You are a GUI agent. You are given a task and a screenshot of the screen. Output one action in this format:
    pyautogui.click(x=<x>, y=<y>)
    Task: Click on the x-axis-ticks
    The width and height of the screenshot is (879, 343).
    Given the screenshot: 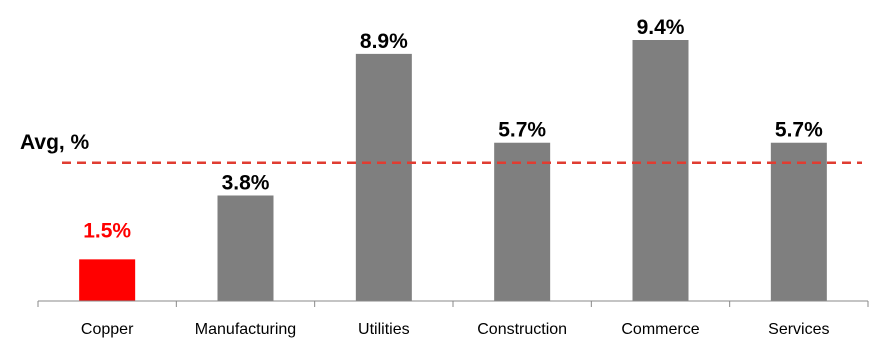 What is the action you would take?
    pyautogui.click(x=453, y=304)
    